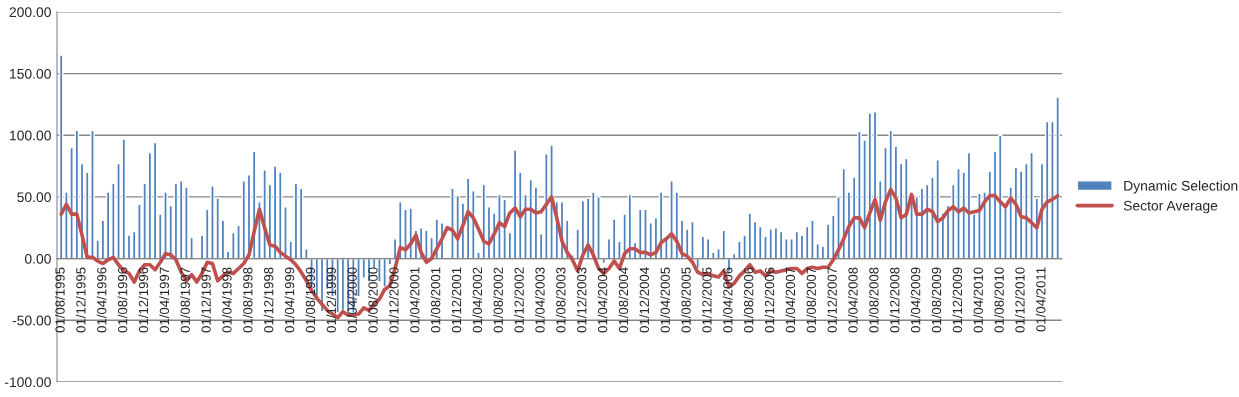 Image resolution: width=1239 pixels, height=397 pixels. I want to click on x-tick-label: 01/04/1999, so click(289, 300).